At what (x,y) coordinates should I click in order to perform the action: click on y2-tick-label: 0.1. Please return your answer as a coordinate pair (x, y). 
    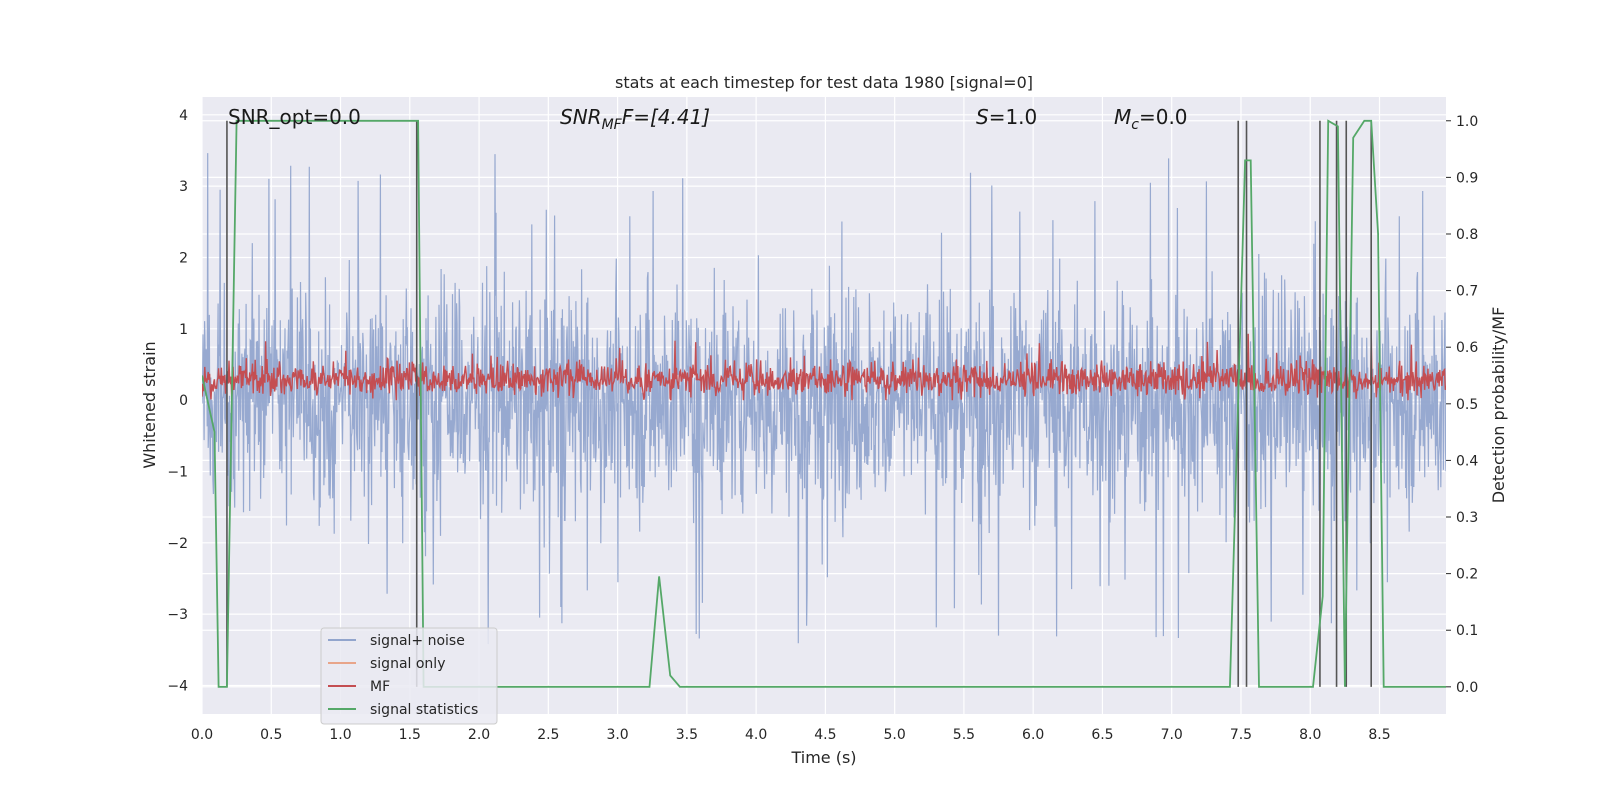
    Looking at the image, I should click on (1467, 631).